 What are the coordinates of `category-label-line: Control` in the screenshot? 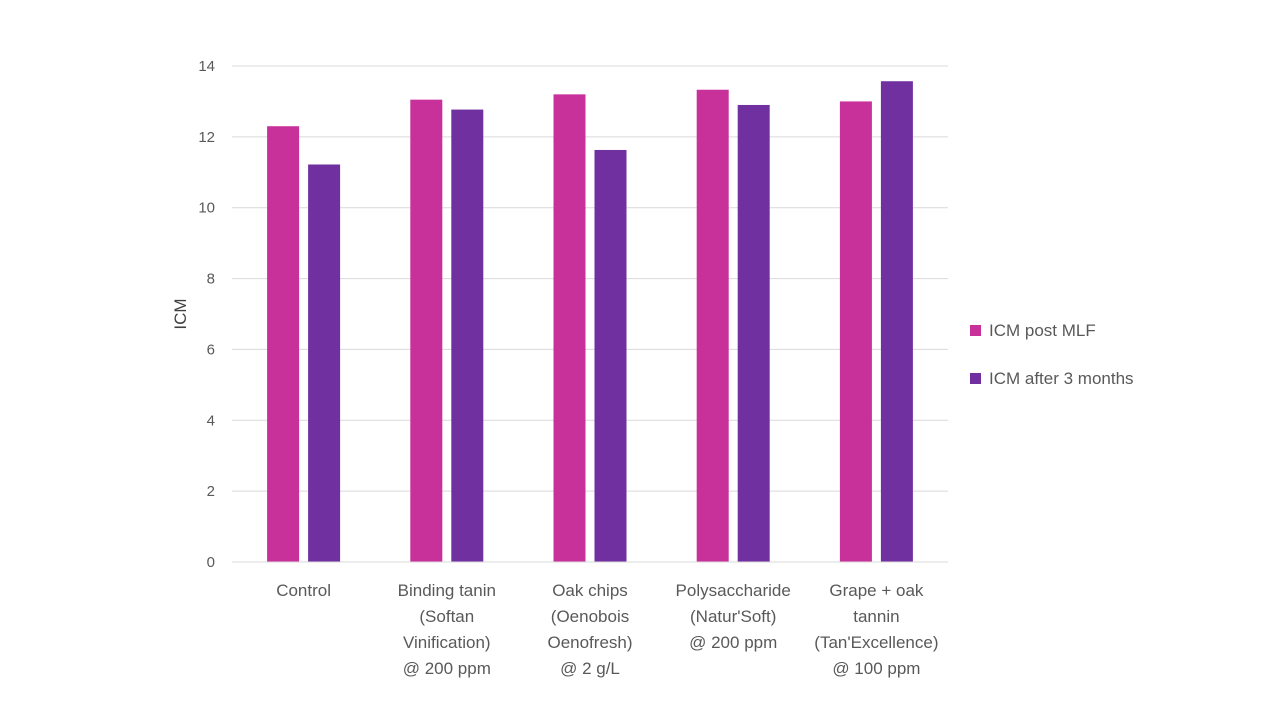 It's located at (303, 590).